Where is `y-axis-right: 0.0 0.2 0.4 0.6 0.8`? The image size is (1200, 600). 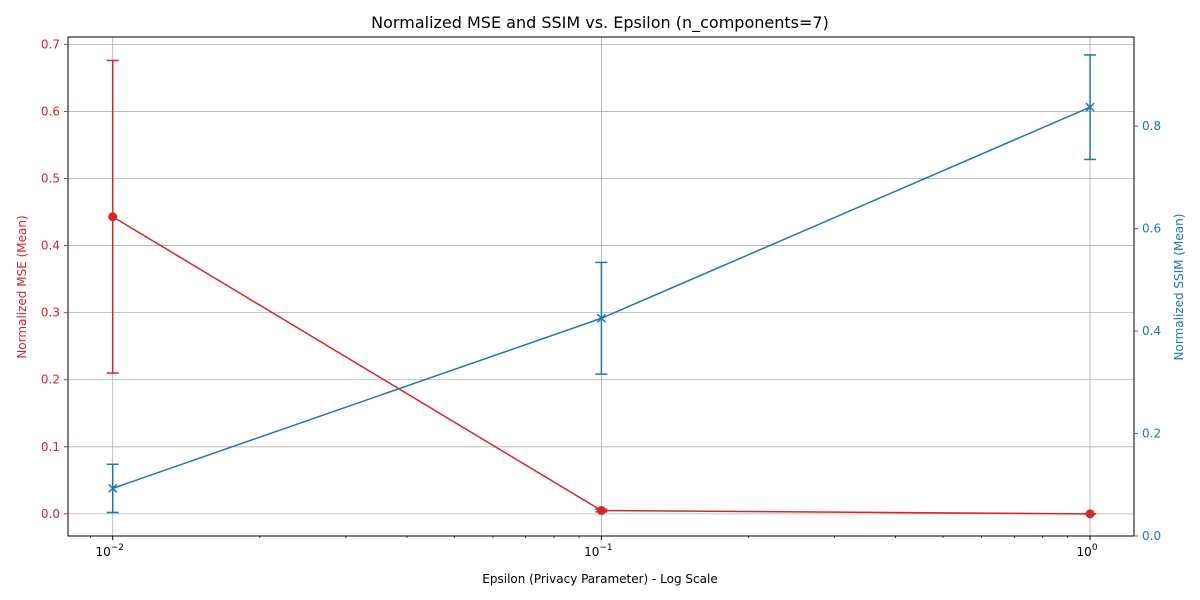
y-axis-right: 0.0 0.2 0.4 0.6 0.8 is located at coordinates (1147, 331).